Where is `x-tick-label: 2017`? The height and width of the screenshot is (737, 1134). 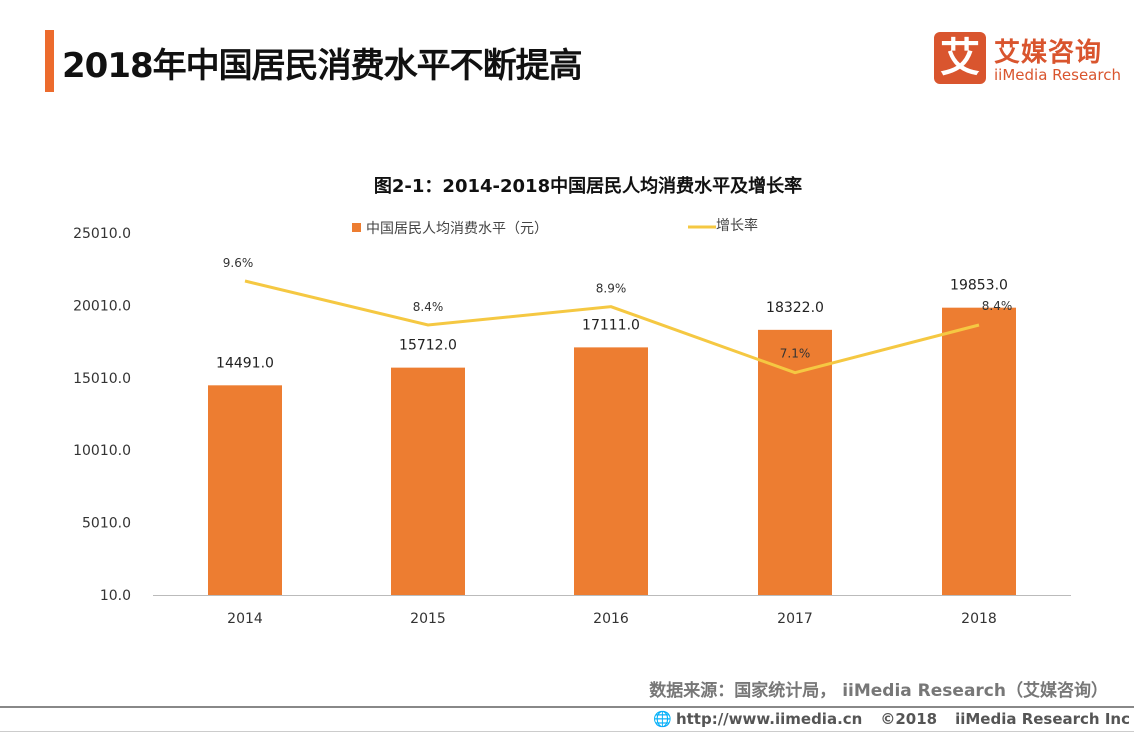 x-tick-label: 2017 is located at coordinates (795, 619).